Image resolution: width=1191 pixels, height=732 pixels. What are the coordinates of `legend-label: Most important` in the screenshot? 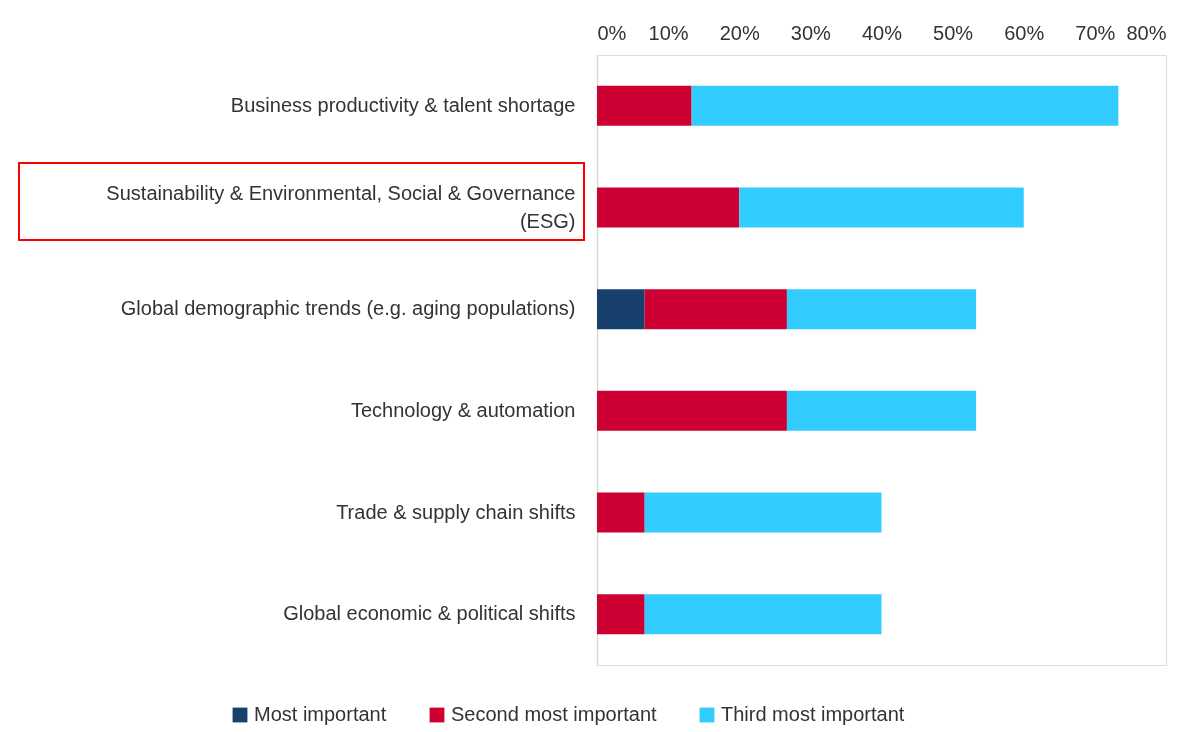 It's located at (320, 714).